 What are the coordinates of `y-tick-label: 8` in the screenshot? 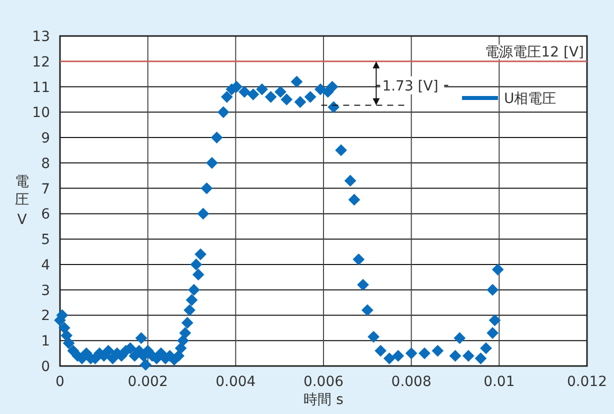 It's located at (45, 164).